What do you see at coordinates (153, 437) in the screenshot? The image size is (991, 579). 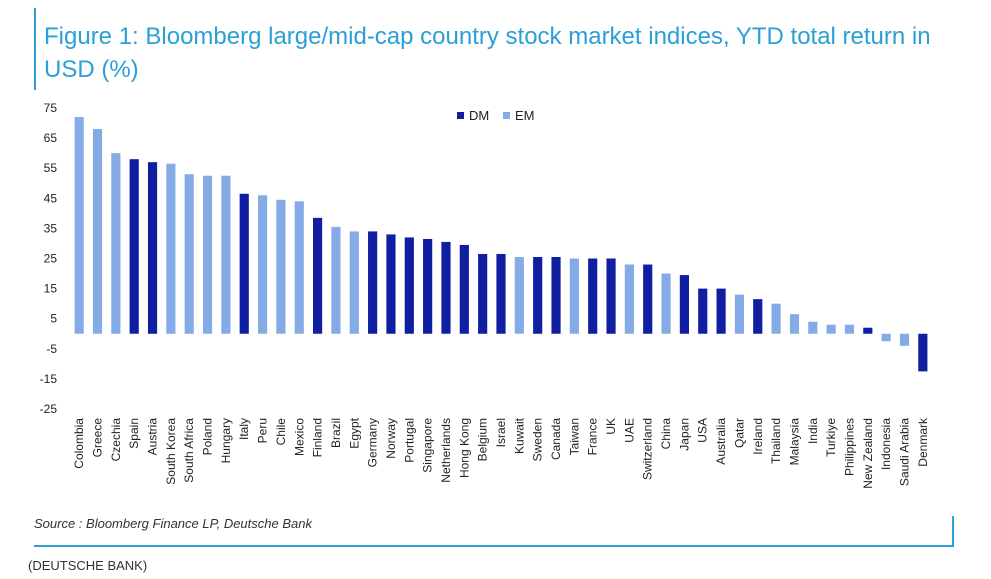 I see `x-tick-label: Austria` at bounding box center [153, 437].